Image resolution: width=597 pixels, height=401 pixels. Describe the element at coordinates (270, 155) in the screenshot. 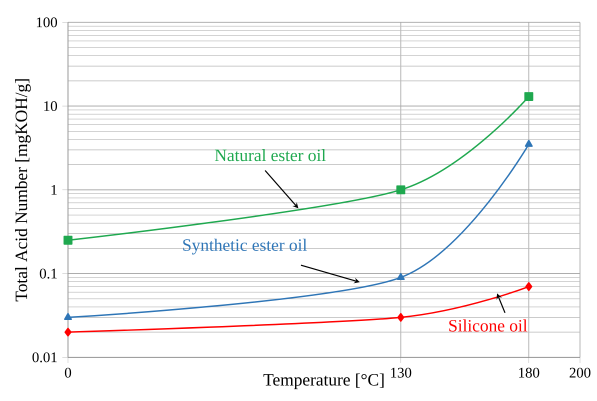

I see `text: Natural ester oil` at that location.